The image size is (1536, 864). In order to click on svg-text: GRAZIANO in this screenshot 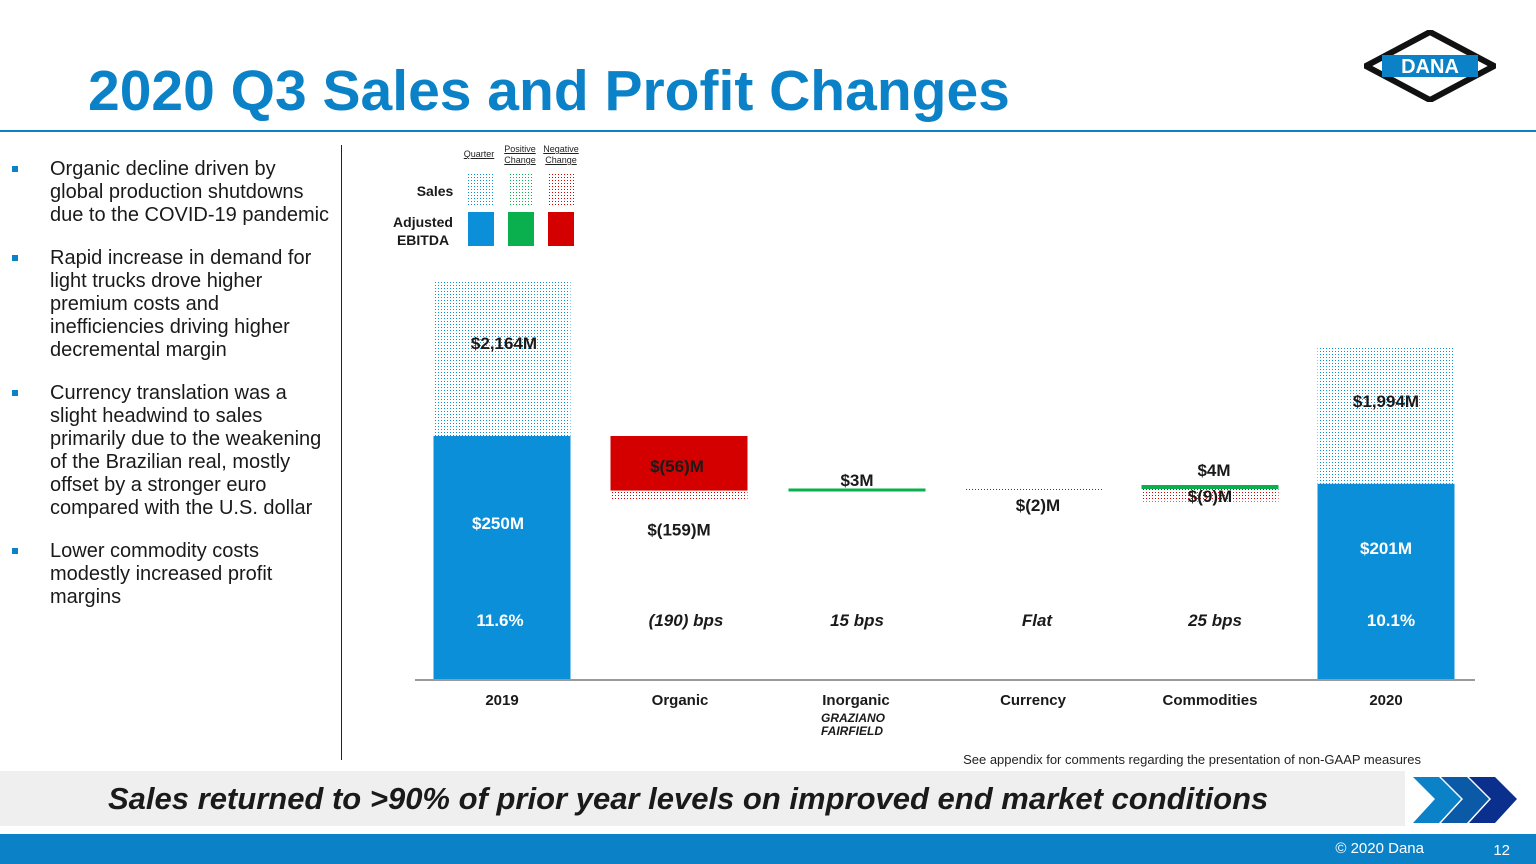, I will do `click(853, 718)`.